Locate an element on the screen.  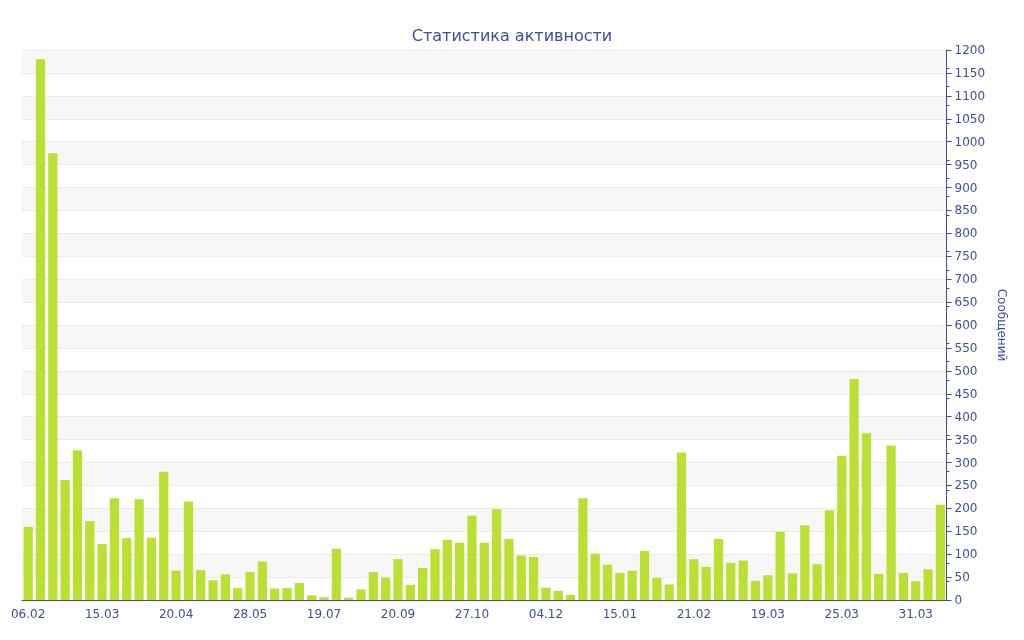
x-tick-label: 25.03 is located at coordinates (841, 614).